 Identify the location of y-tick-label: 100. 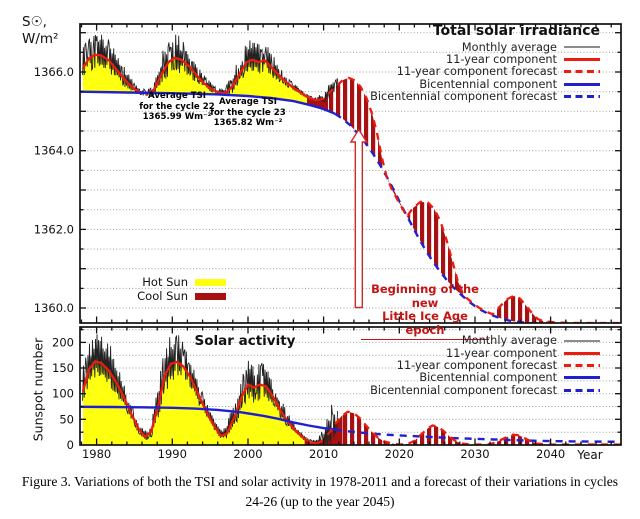
(63, 394).